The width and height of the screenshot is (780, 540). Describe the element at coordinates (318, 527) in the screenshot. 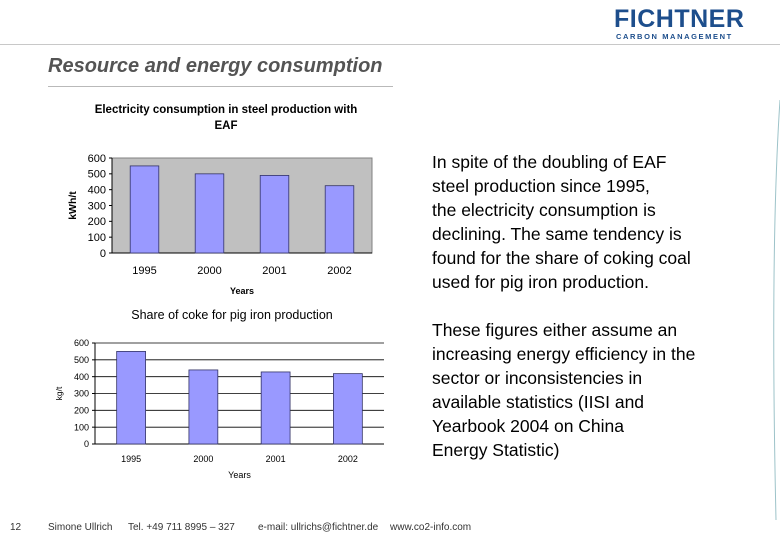

I see `footer-email: e-mail: ullrichs@fichtner.de` at that location.